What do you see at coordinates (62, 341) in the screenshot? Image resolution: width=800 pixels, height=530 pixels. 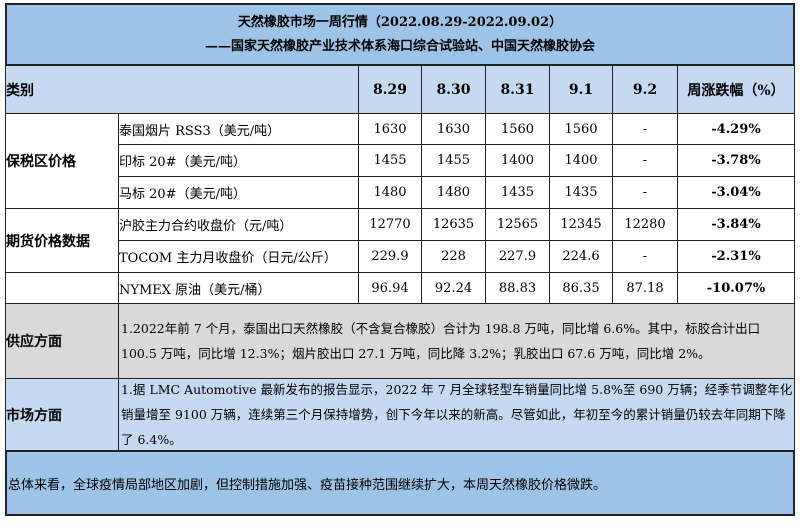 I see `supply-label: 供应方面` at bounding box center [62, 341].